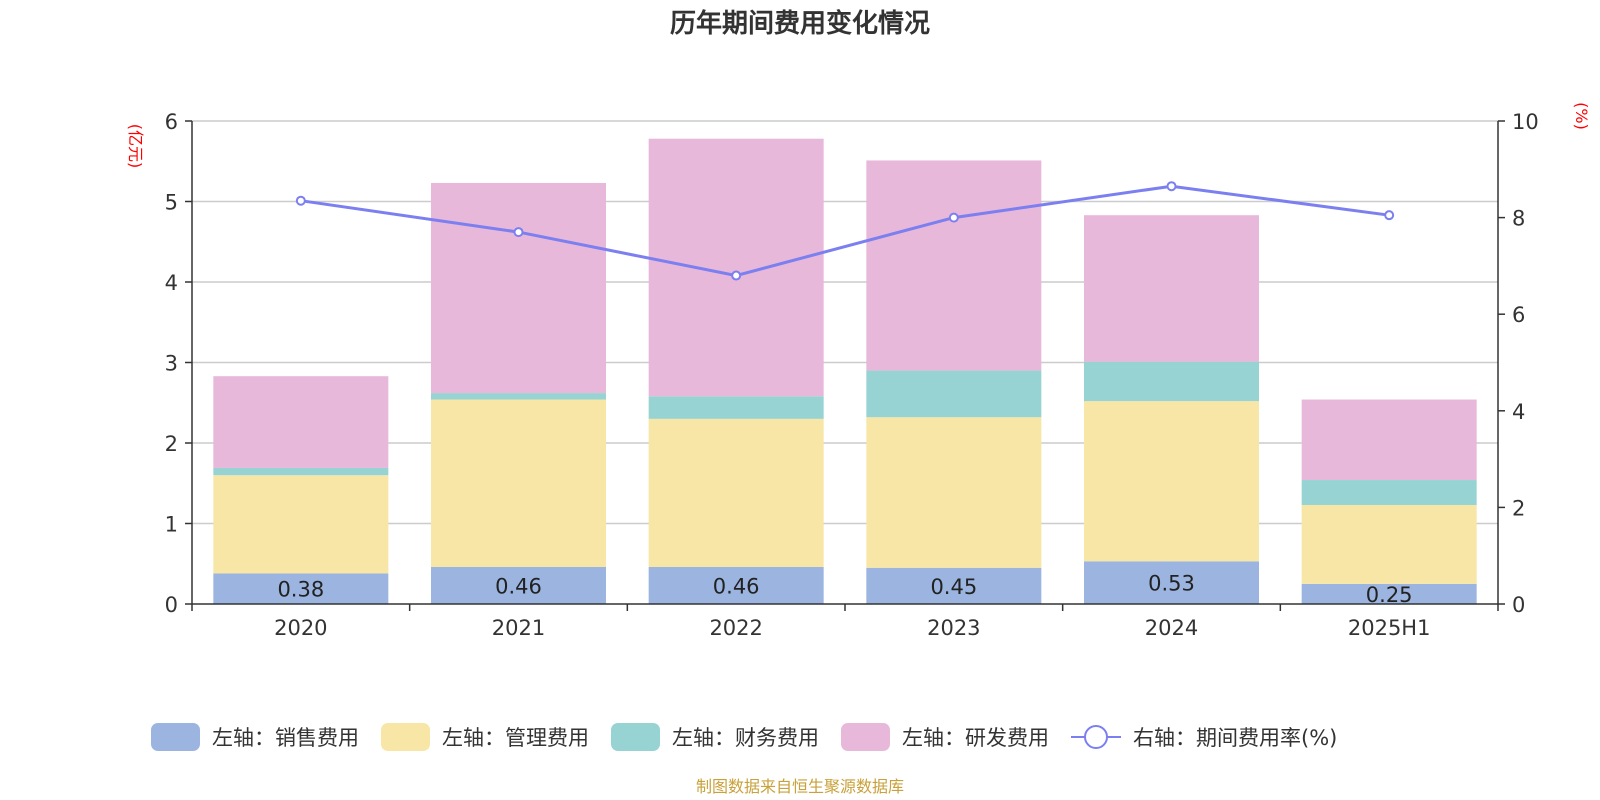 Image resolution: width=1600 pixels, height=800 pixels. What do you see at coordinates (1525, 122) in the screenshot?
I see `right-tick-label: 10` at bounding box center [1525, 122].